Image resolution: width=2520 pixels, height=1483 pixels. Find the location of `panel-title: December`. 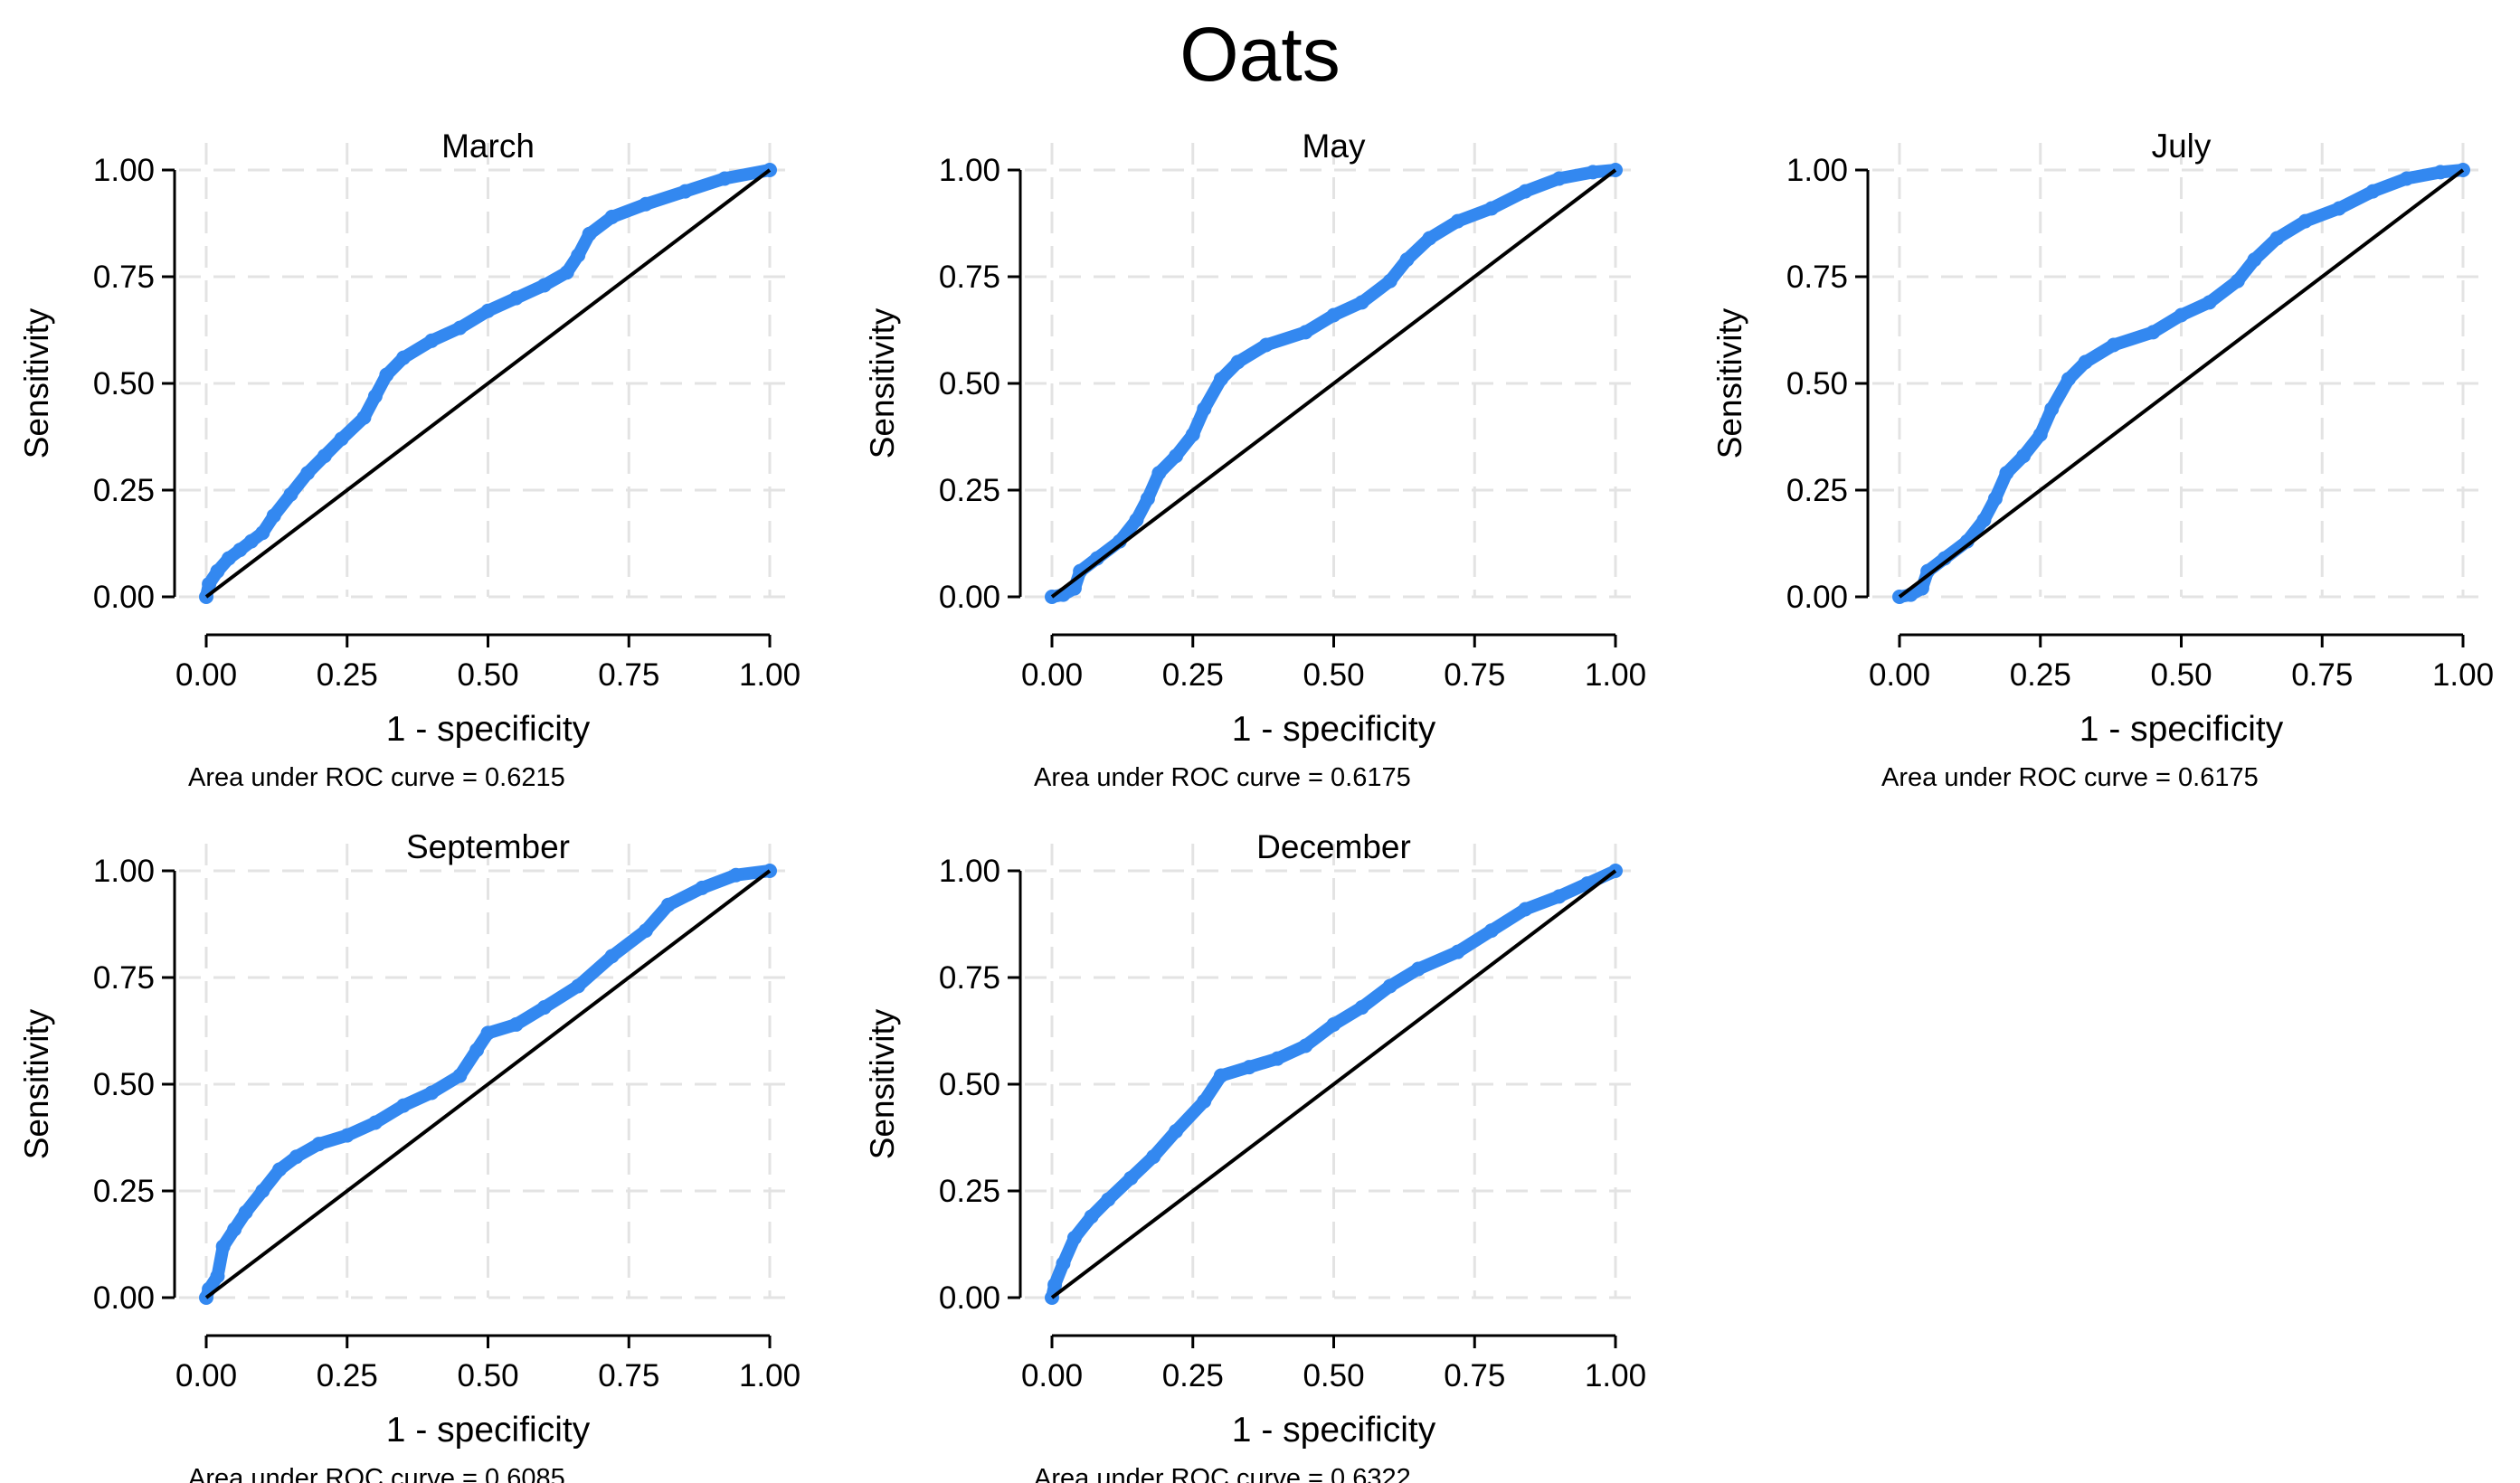

panel-title: December is located at coordinates (1334, 846).